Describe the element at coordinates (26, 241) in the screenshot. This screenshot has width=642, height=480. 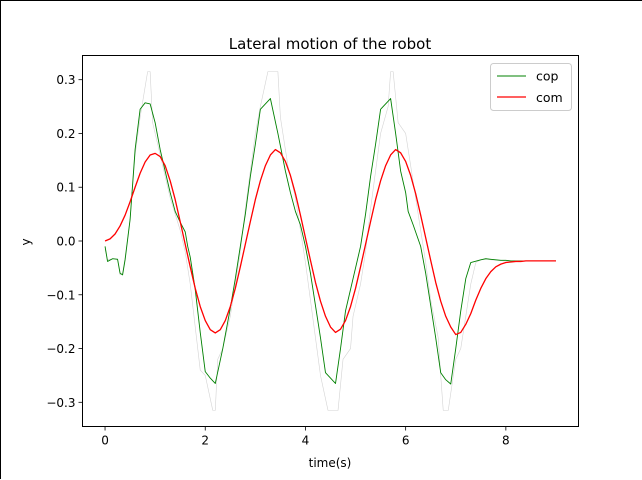
I see `y-axis-label: y` at that location.